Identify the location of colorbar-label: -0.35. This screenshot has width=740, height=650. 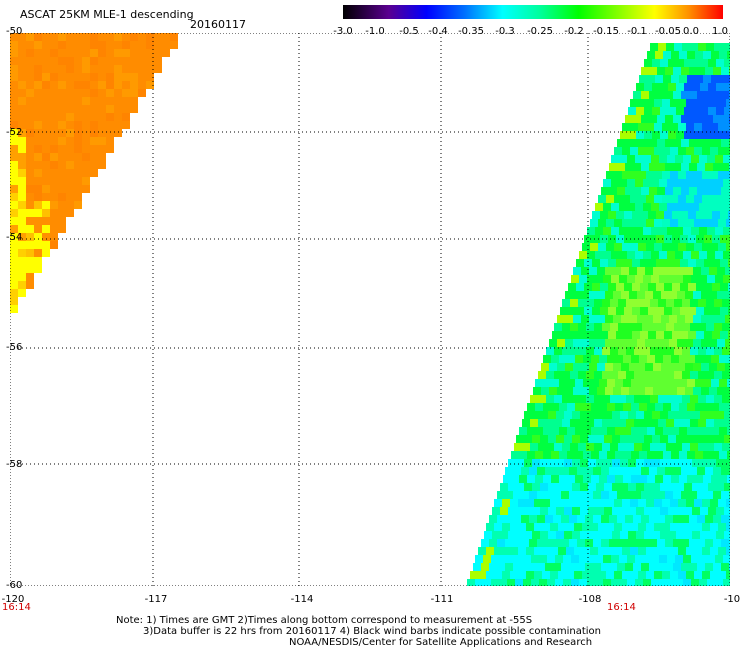
(471, 31).